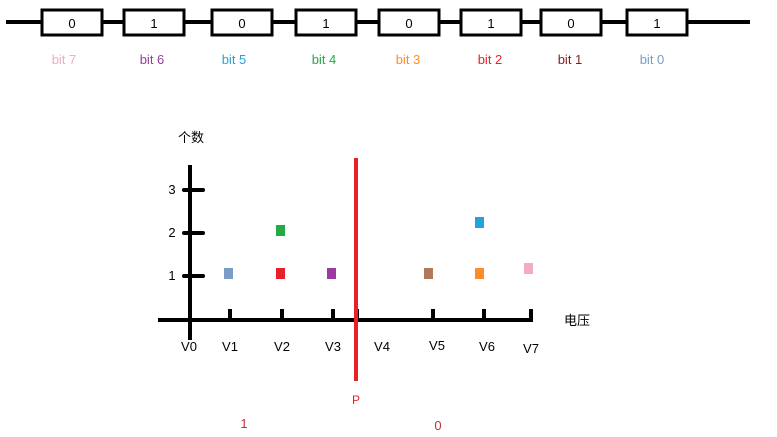 This screenshot has width=777, height=437. I want to click on x-tick-label: V1, so click(230, 346).